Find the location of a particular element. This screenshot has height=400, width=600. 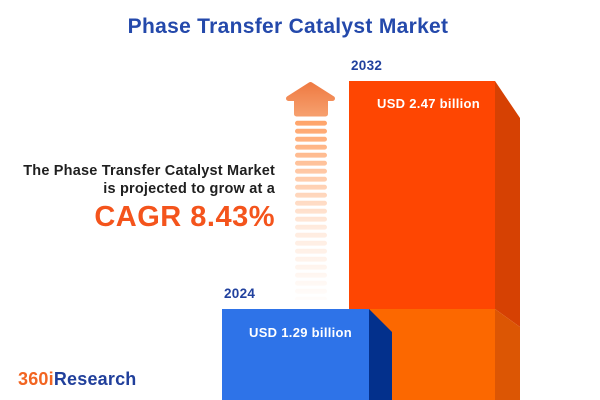

cagr-value: CAGR 8.43% is located at coordinates (184, 217).